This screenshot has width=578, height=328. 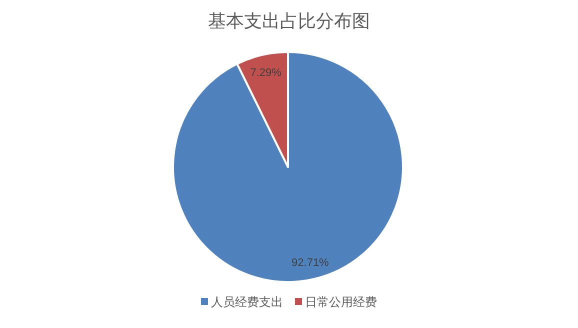 I want to click on data-label: 7.29%, so click(x=266, y=72).